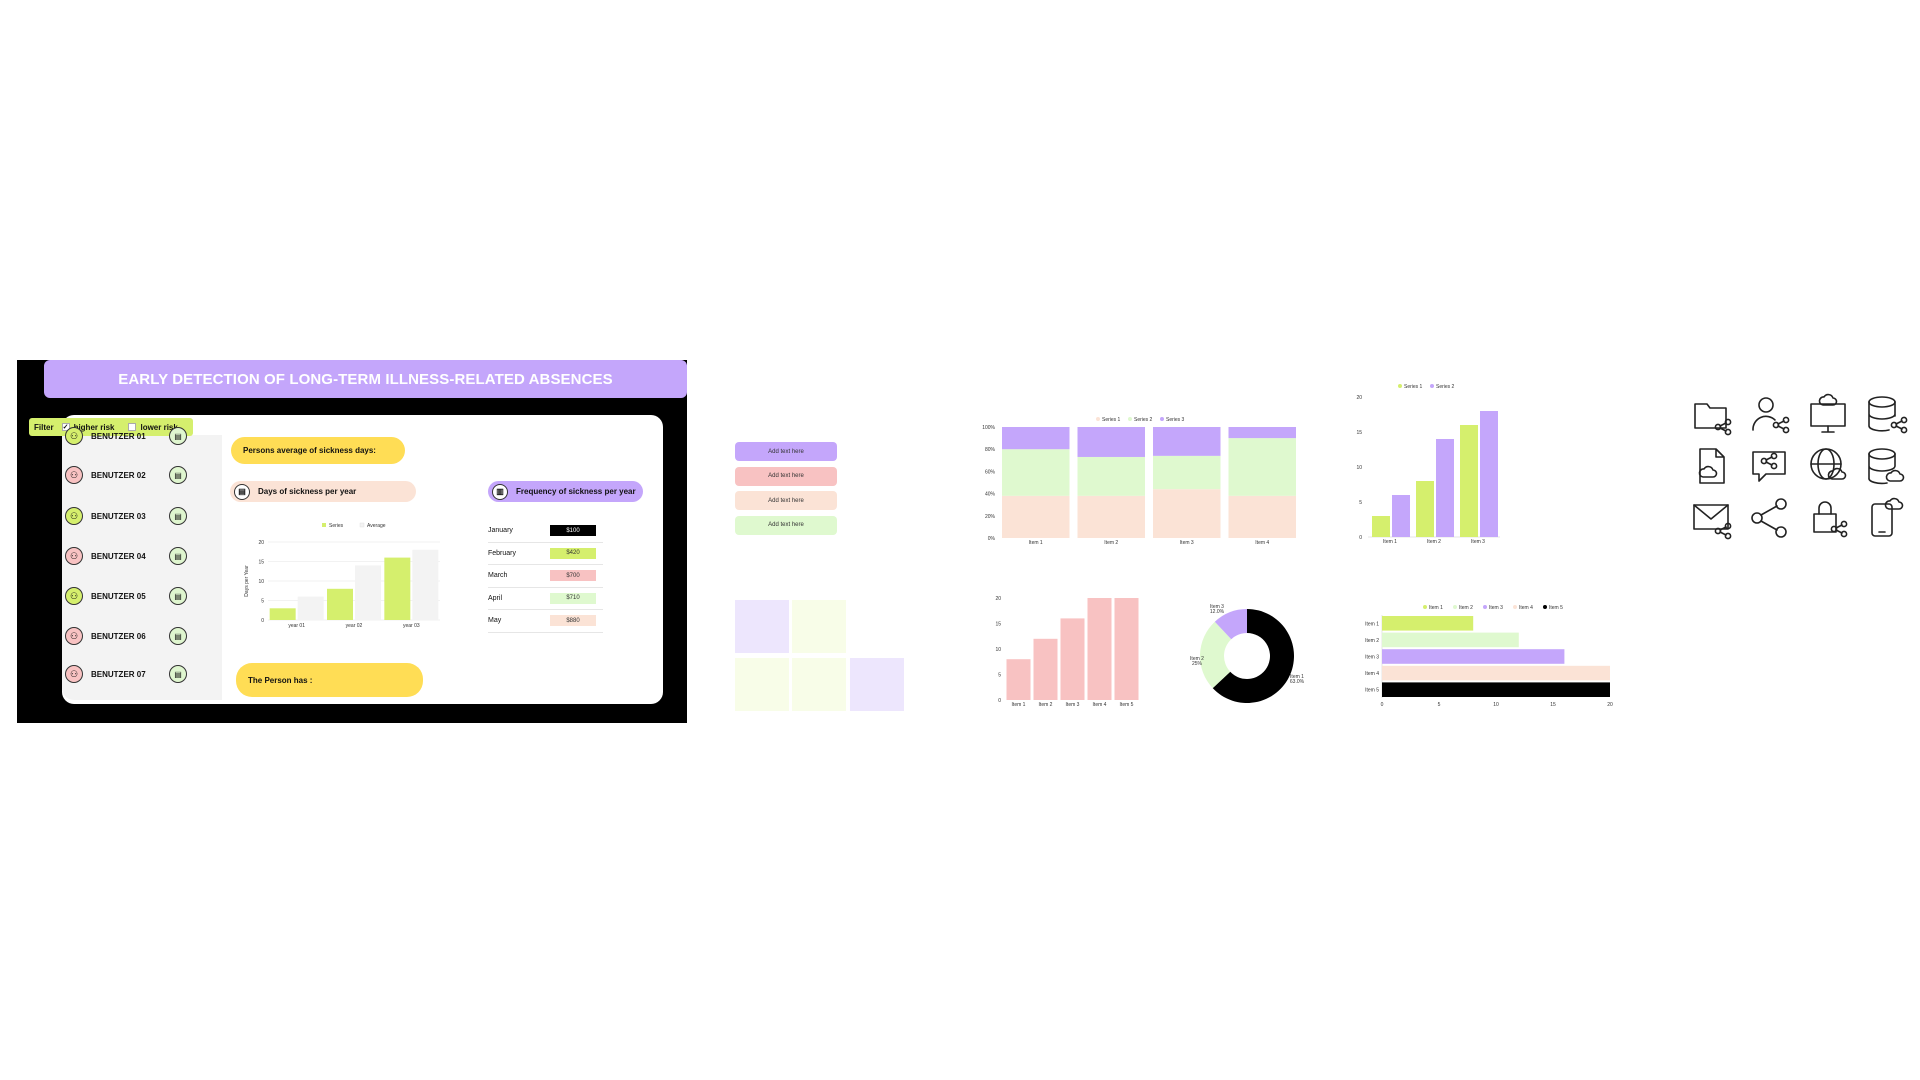  What do you see at coordinates (1839, 529) in the screenshot?
I see `share-link` at bounding box center [1839, 529].